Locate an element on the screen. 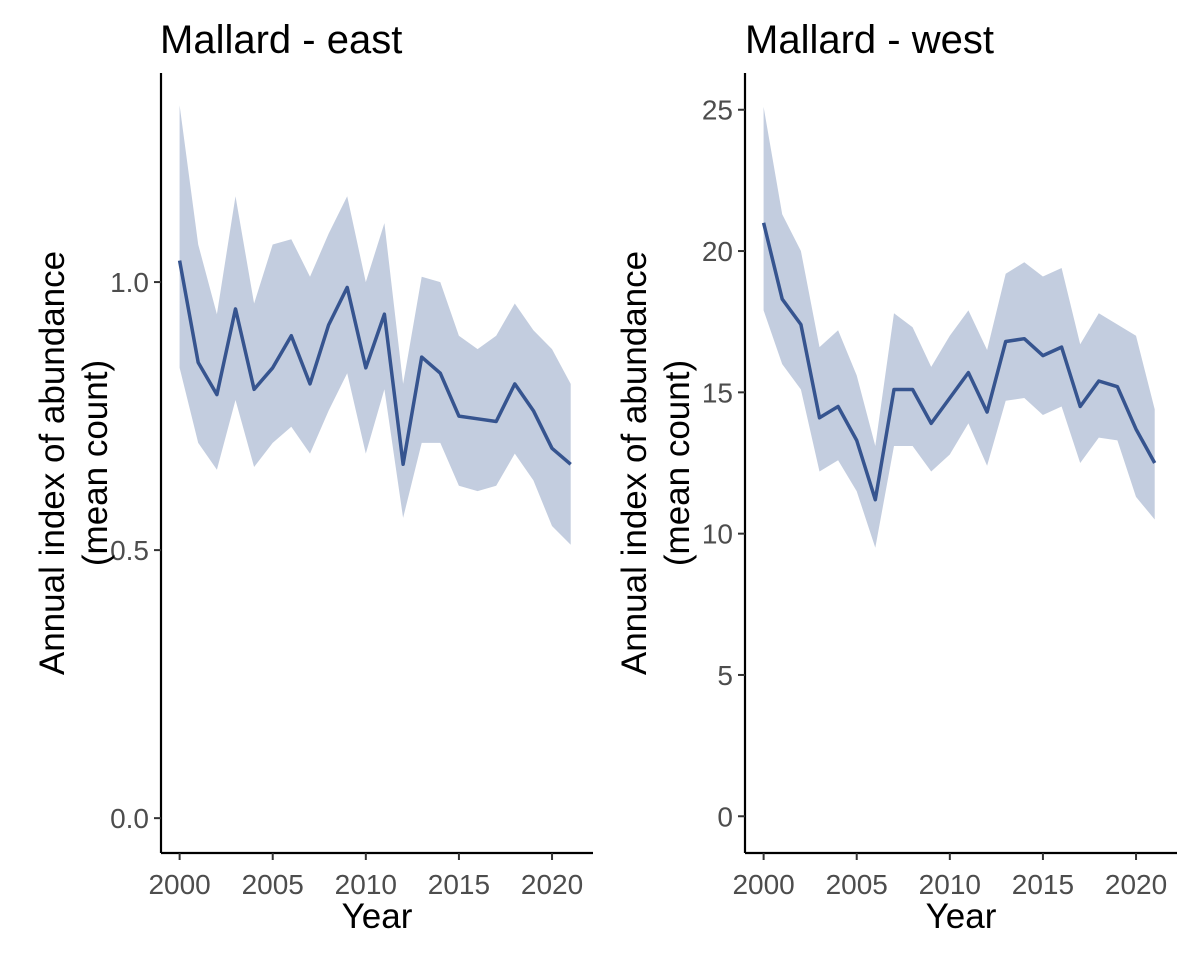 Image resolution: width=1200 pixels, height=960 pixels. y-tick-label: 0 is located at coordinates (725, 816).